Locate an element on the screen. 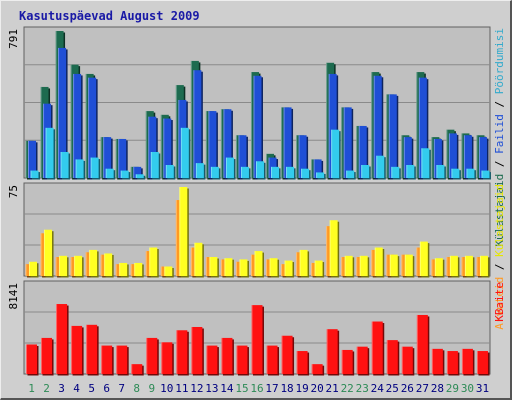 The width and height of the screenshot is (512, 400). bar-top-failid-19-body is located at coordinates (302, 156).